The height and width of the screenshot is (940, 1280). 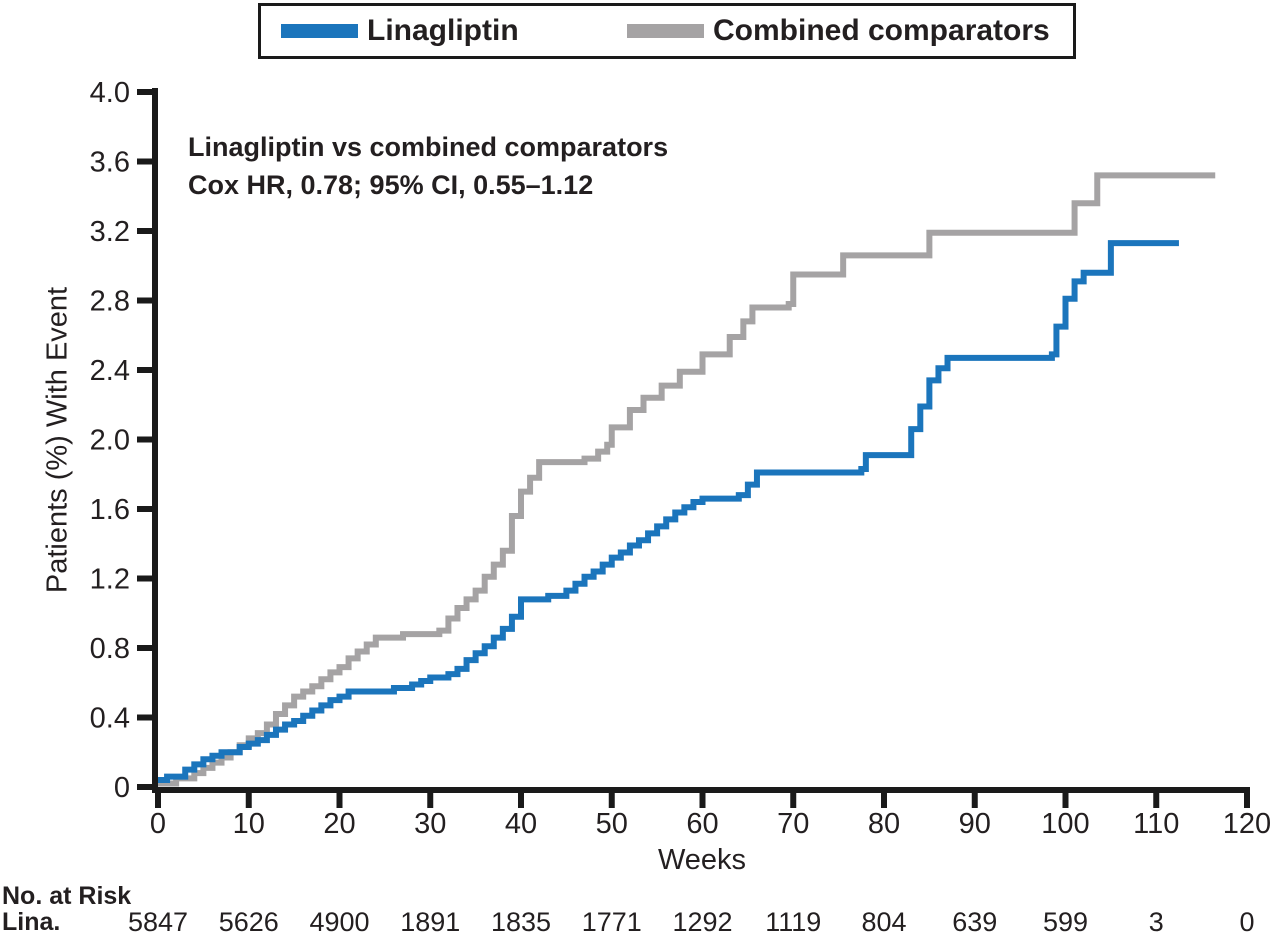 I want to click on annotation-line-2: Cox HR, 0.78; 95% CI, 0.55–1.12, so click(x=391, y=185).